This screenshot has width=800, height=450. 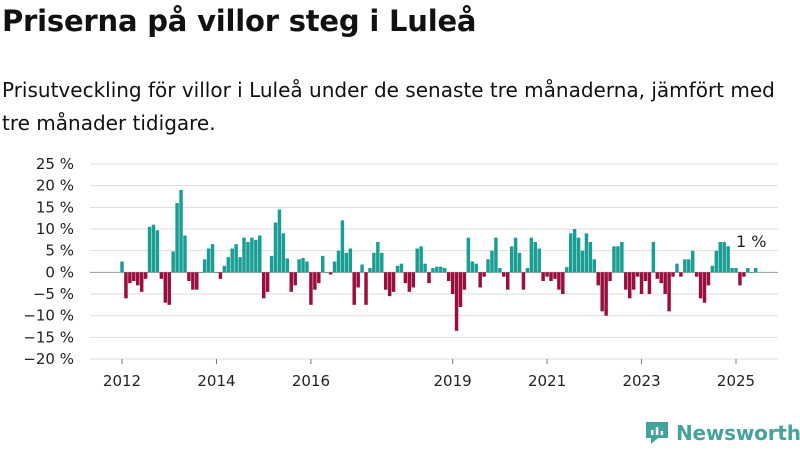 I want to click on y-tick-label: 20 %, so click(x=55, y=186).